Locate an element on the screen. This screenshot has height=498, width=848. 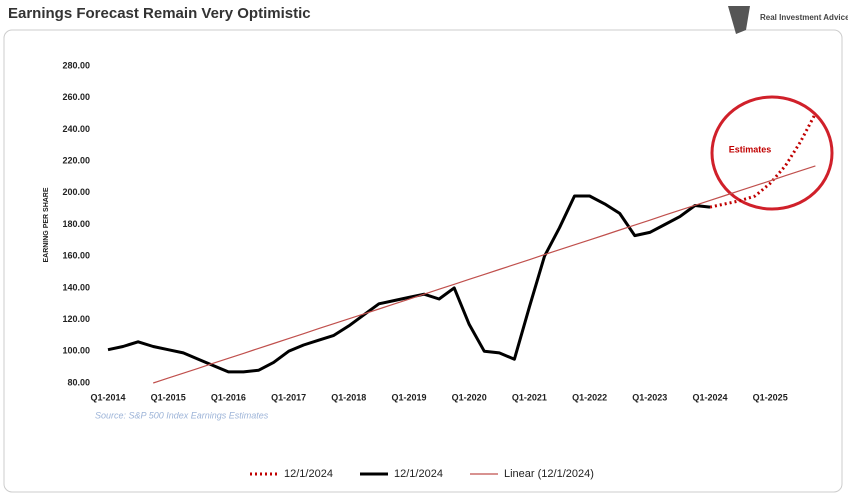
y-tick-label: 260.00 is located at coordinates (76, 97).